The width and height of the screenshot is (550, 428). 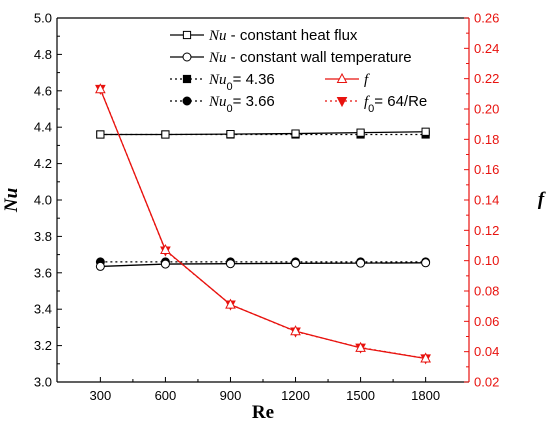 I want to click on y-right-tick-label: 0.22, so click(x=486, y=78).